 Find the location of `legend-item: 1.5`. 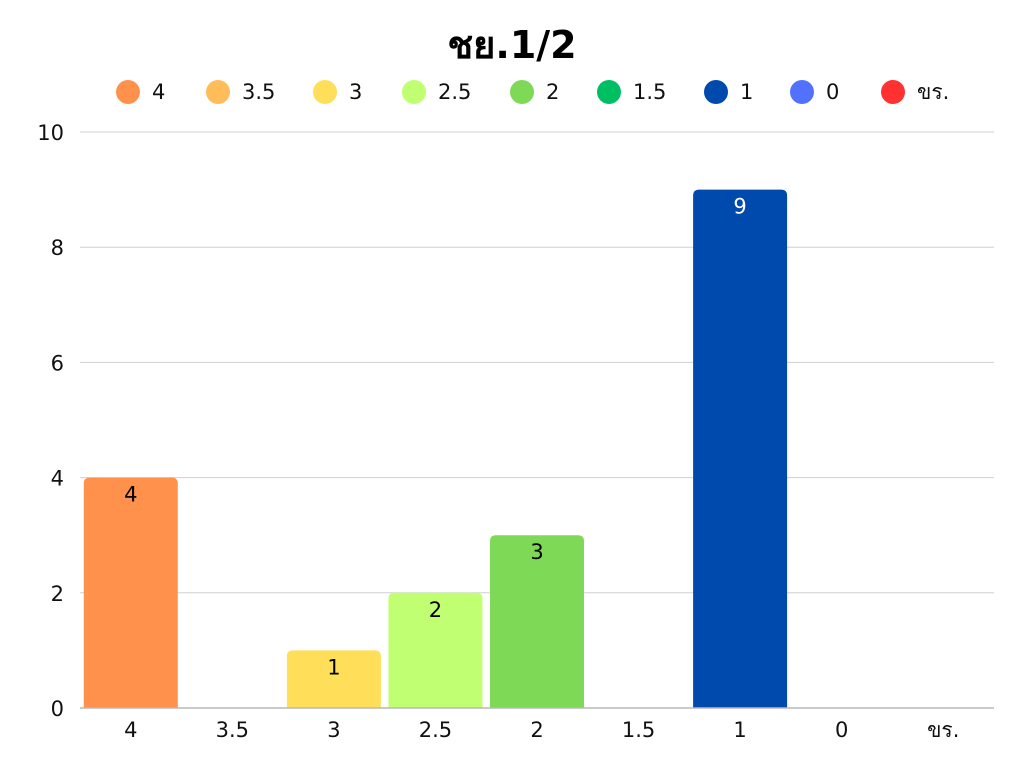

legend-item: 1.5 is located at coordinates (631, 92).